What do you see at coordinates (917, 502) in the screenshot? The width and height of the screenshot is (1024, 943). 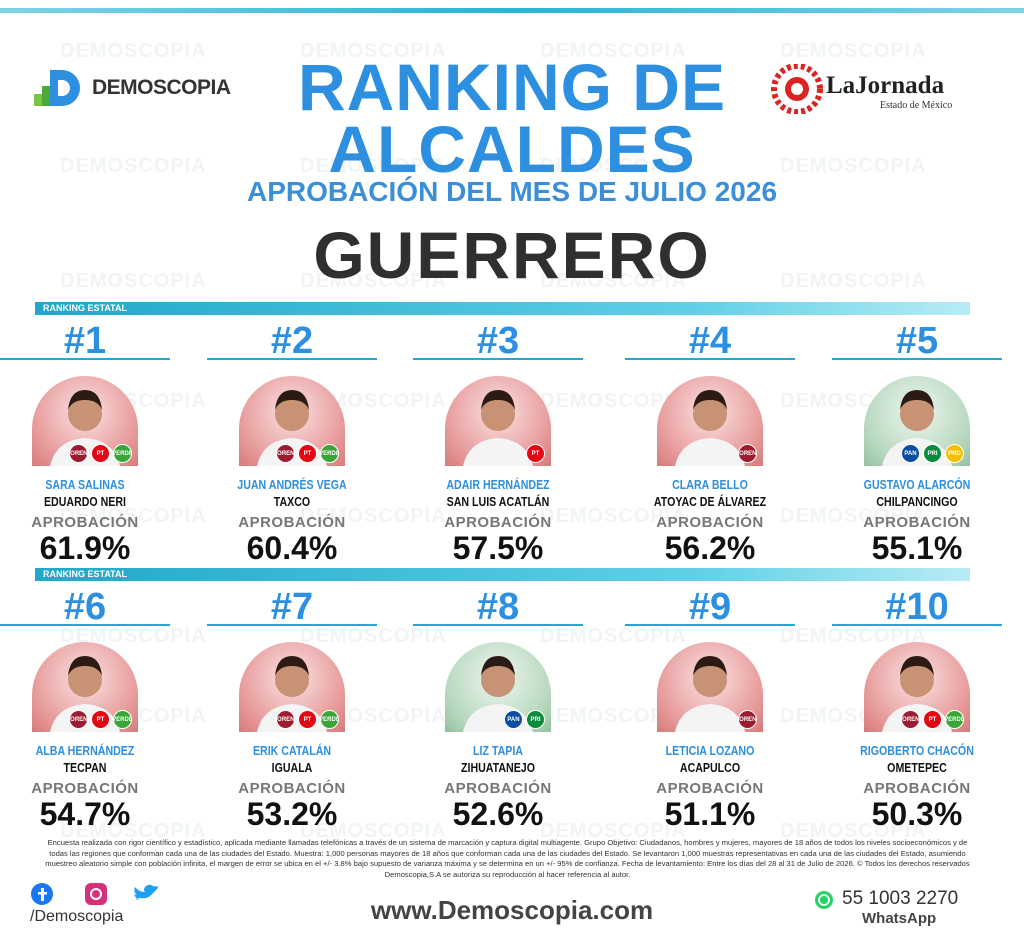 I see `municipality: CHILPANCINGO` at bounding box center [917, 502].